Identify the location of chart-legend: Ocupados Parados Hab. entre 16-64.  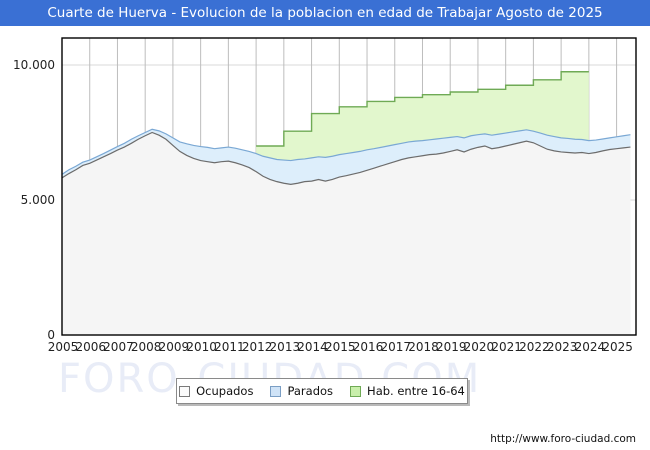
(322, 391).